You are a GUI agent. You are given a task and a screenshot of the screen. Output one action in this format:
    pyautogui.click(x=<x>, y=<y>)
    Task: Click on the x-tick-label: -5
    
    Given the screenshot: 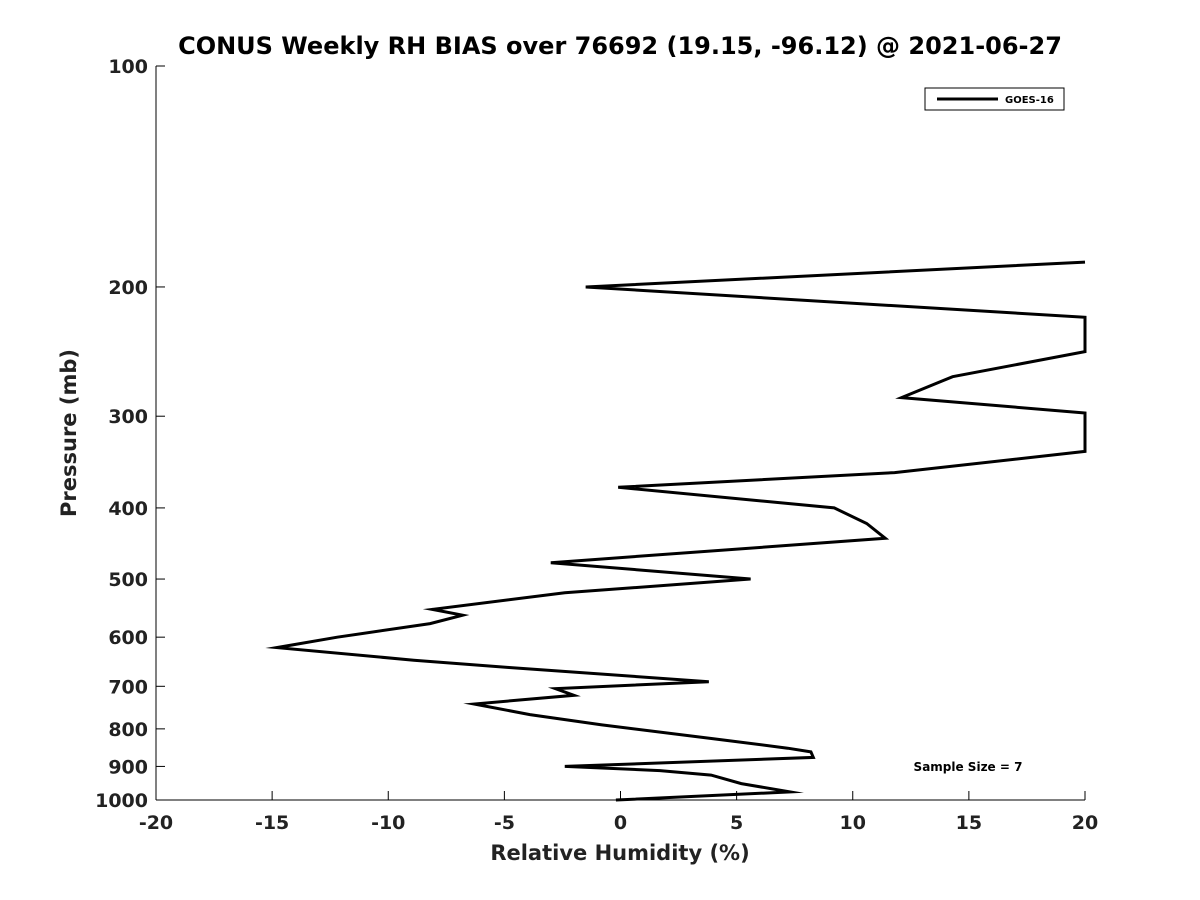 What is the action you would take?
    pyautogui.click(x=504, y=823)
    